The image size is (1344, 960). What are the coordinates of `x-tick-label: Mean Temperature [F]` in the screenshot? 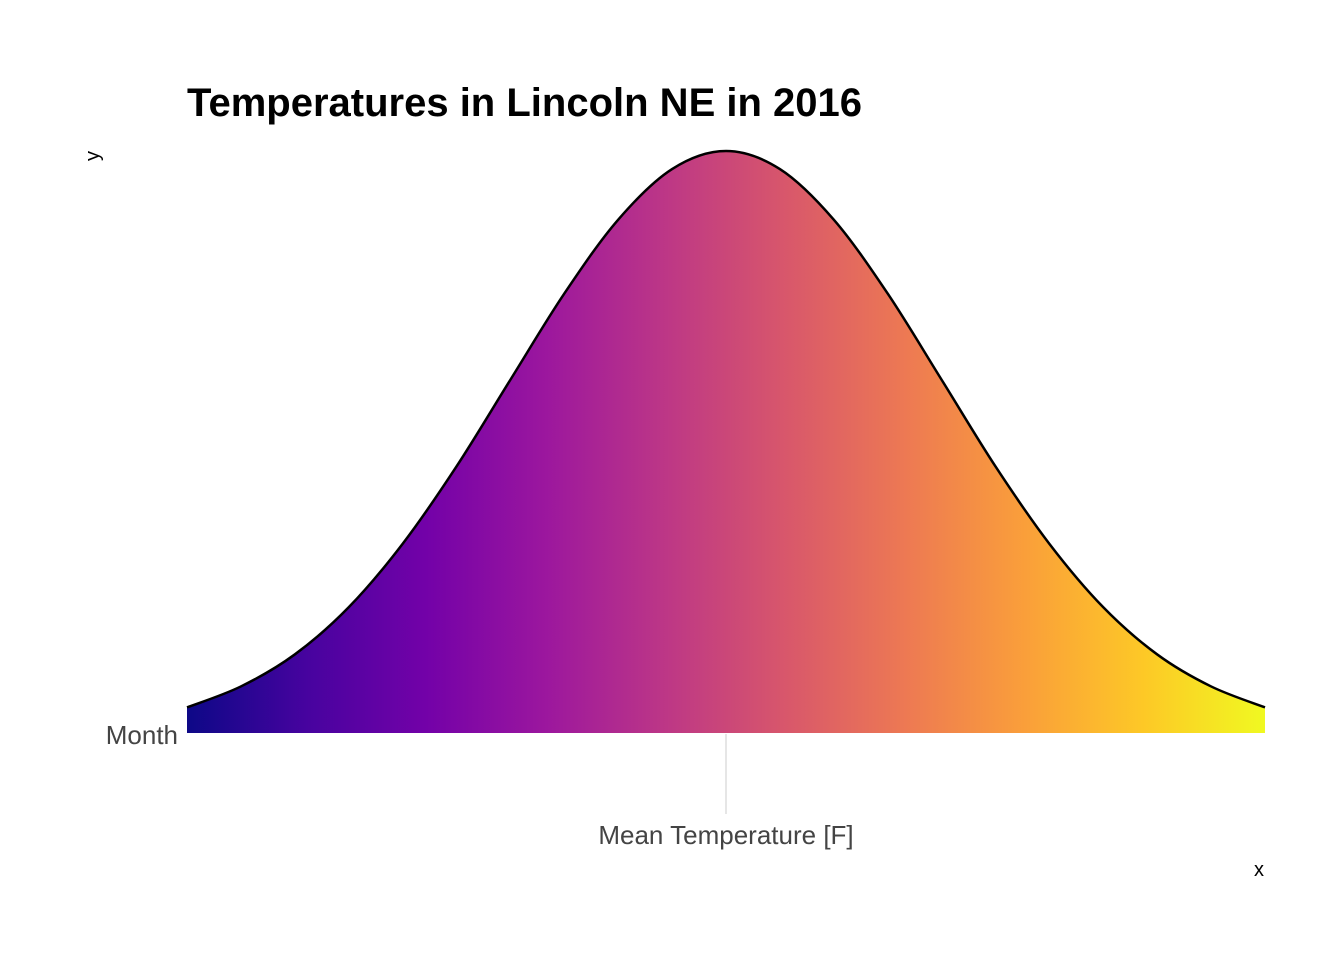 It's located at (725, 835).